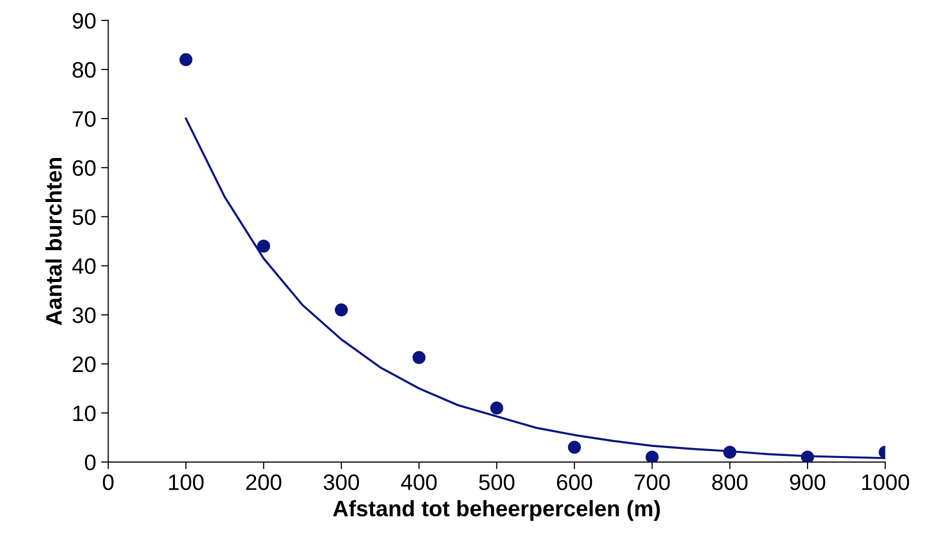 The image size is (925, 552). Describe the element at coordinates (186, 482) in the screenshot. I see `x-tick-label: 100` at that location.